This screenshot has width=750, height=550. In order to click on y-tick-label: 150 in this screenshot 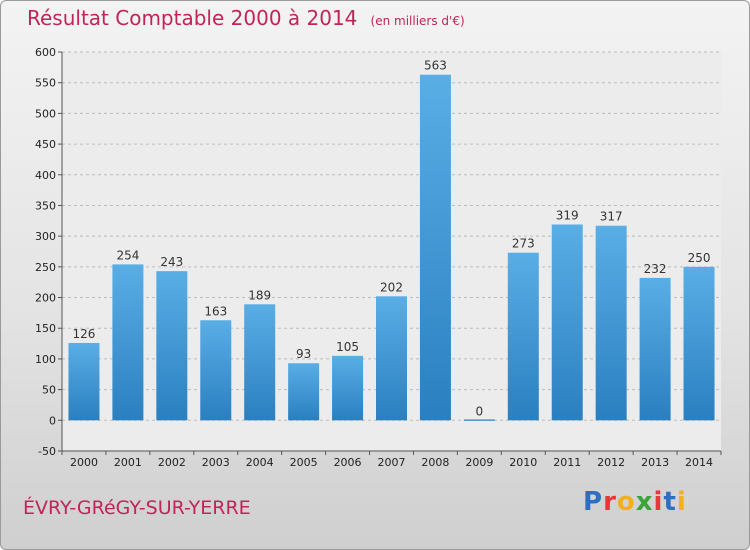, I will do `click(45, 328)`.